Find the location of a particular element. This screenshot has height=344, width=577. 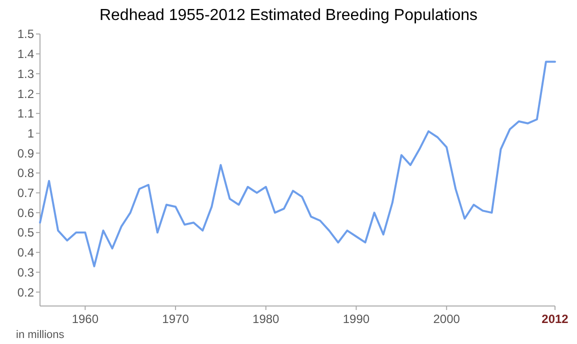

y-tick-label: 0.3 is located at coordinates (25, 272).